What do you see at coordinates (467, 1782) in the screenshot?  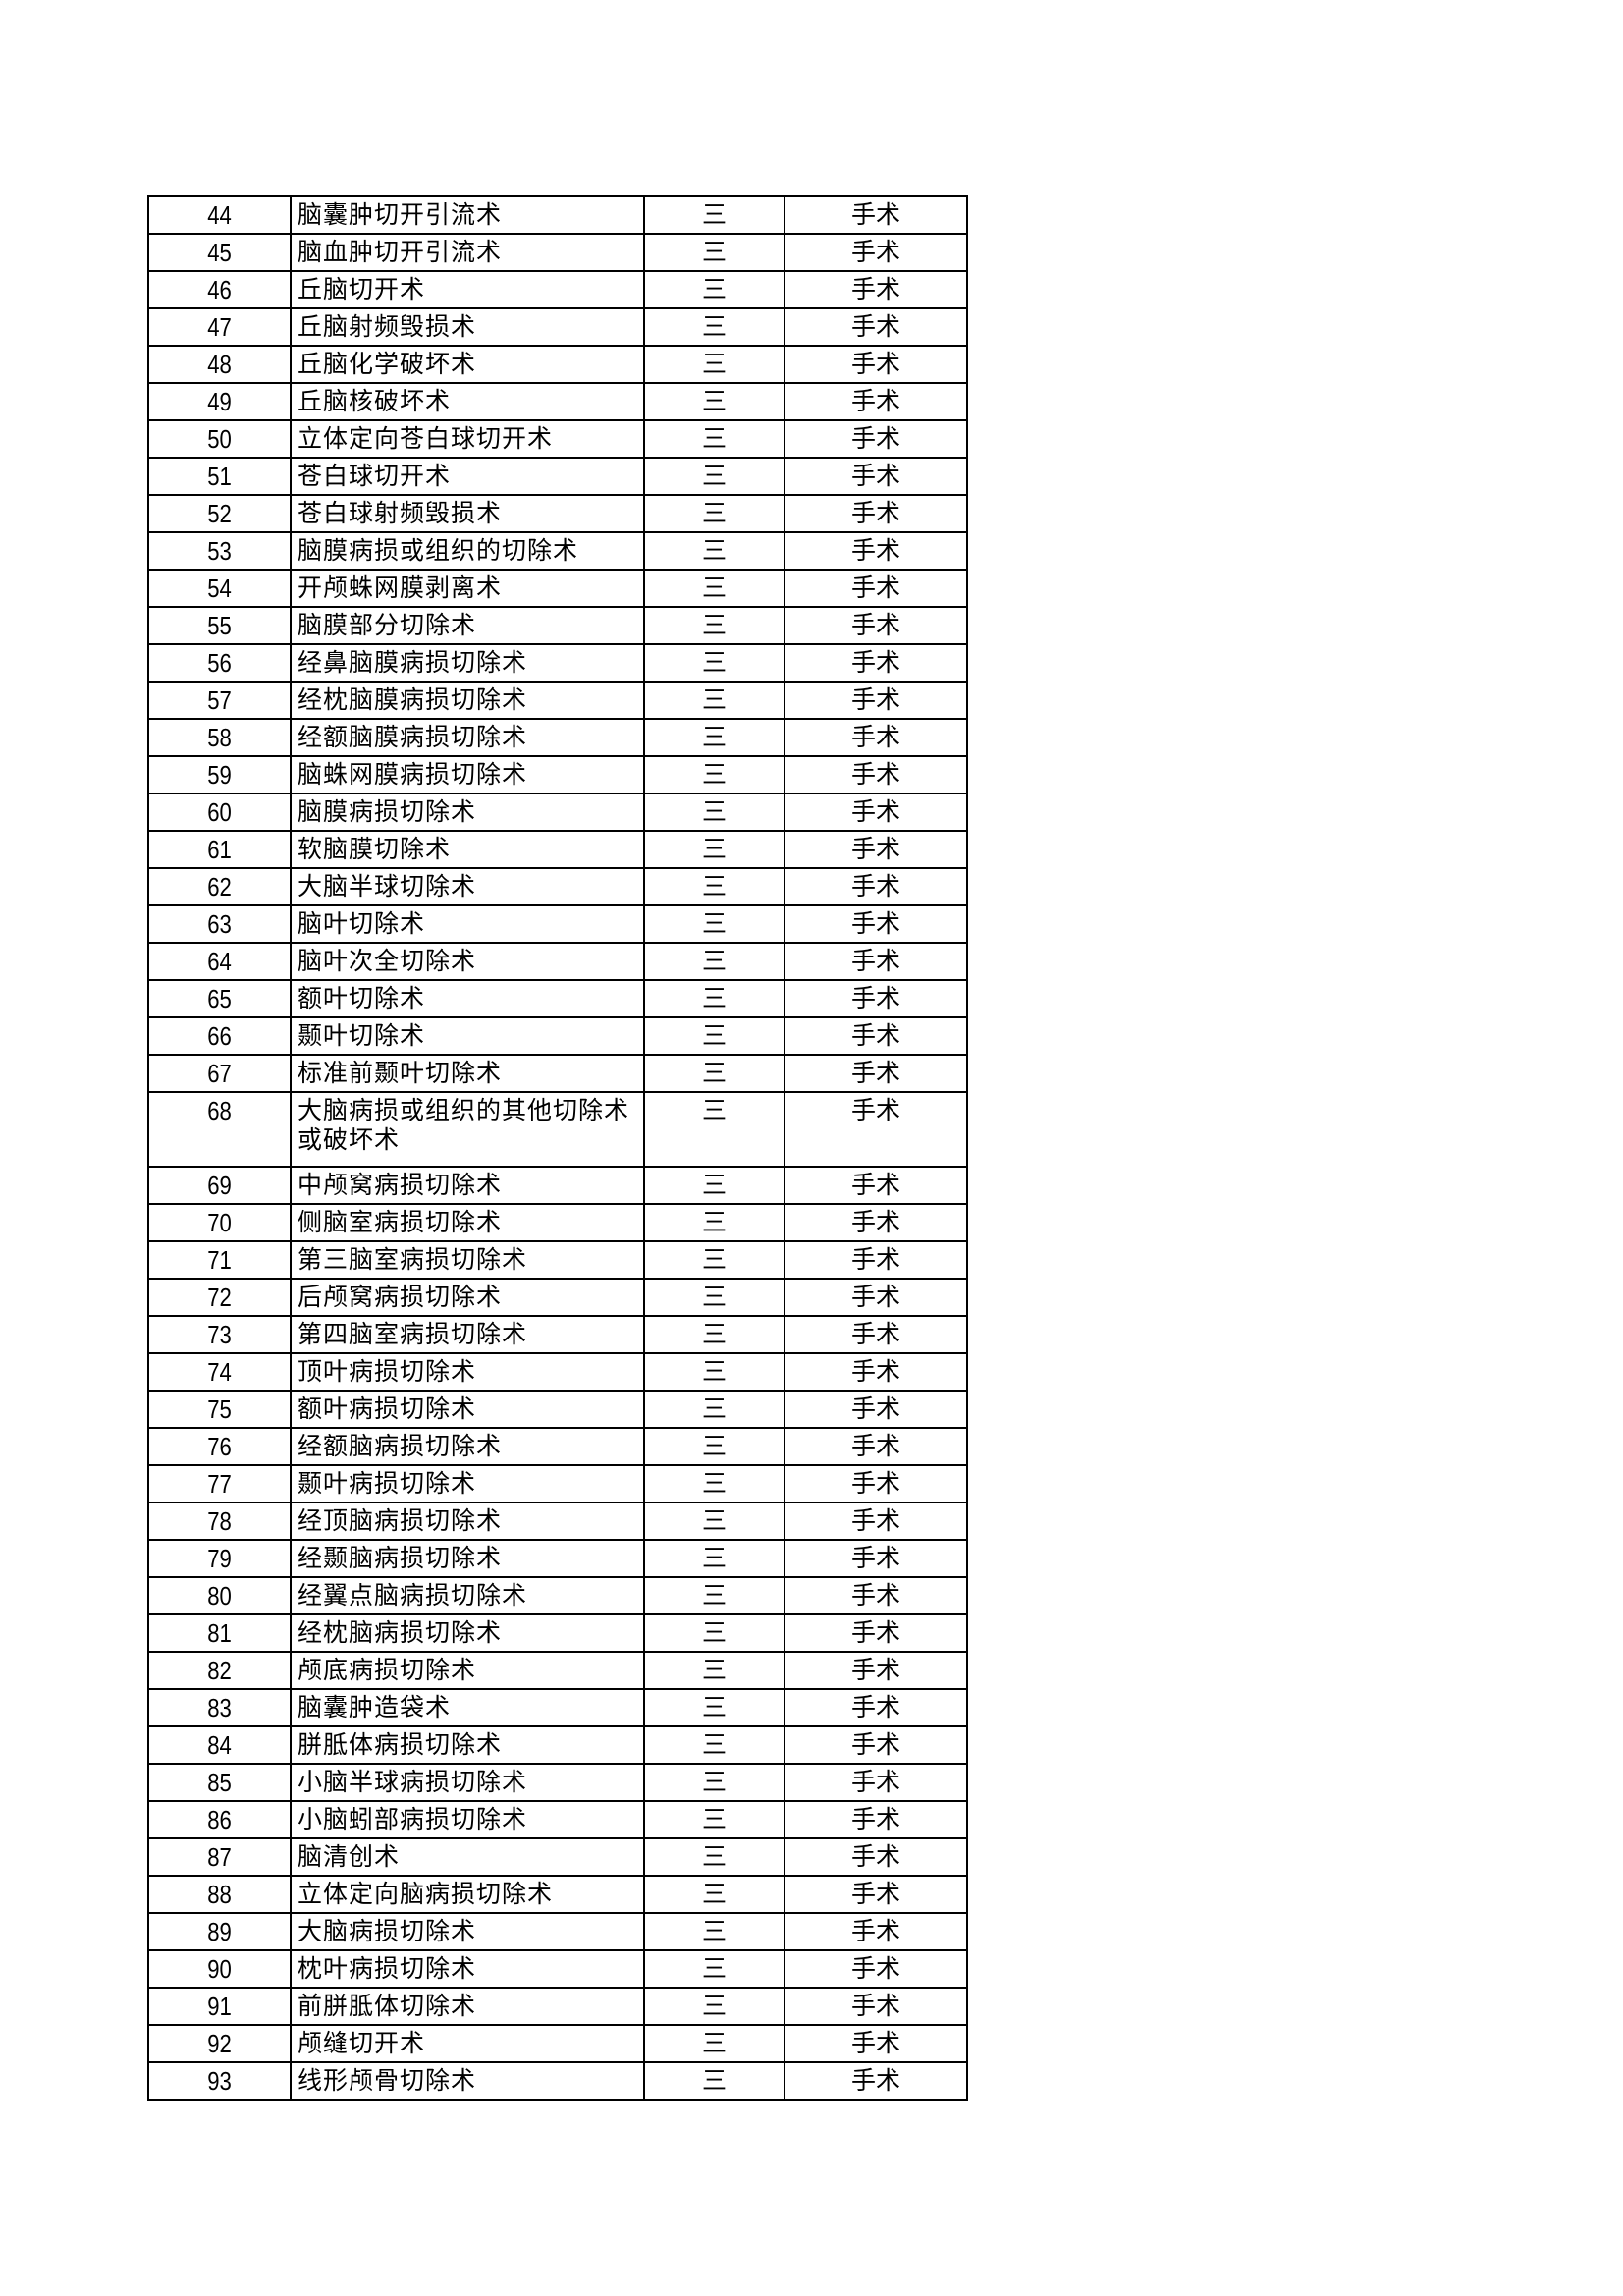 I see `procedure-name-cell: 小脑半球病损切除术` at bounding box center [467, 1782].